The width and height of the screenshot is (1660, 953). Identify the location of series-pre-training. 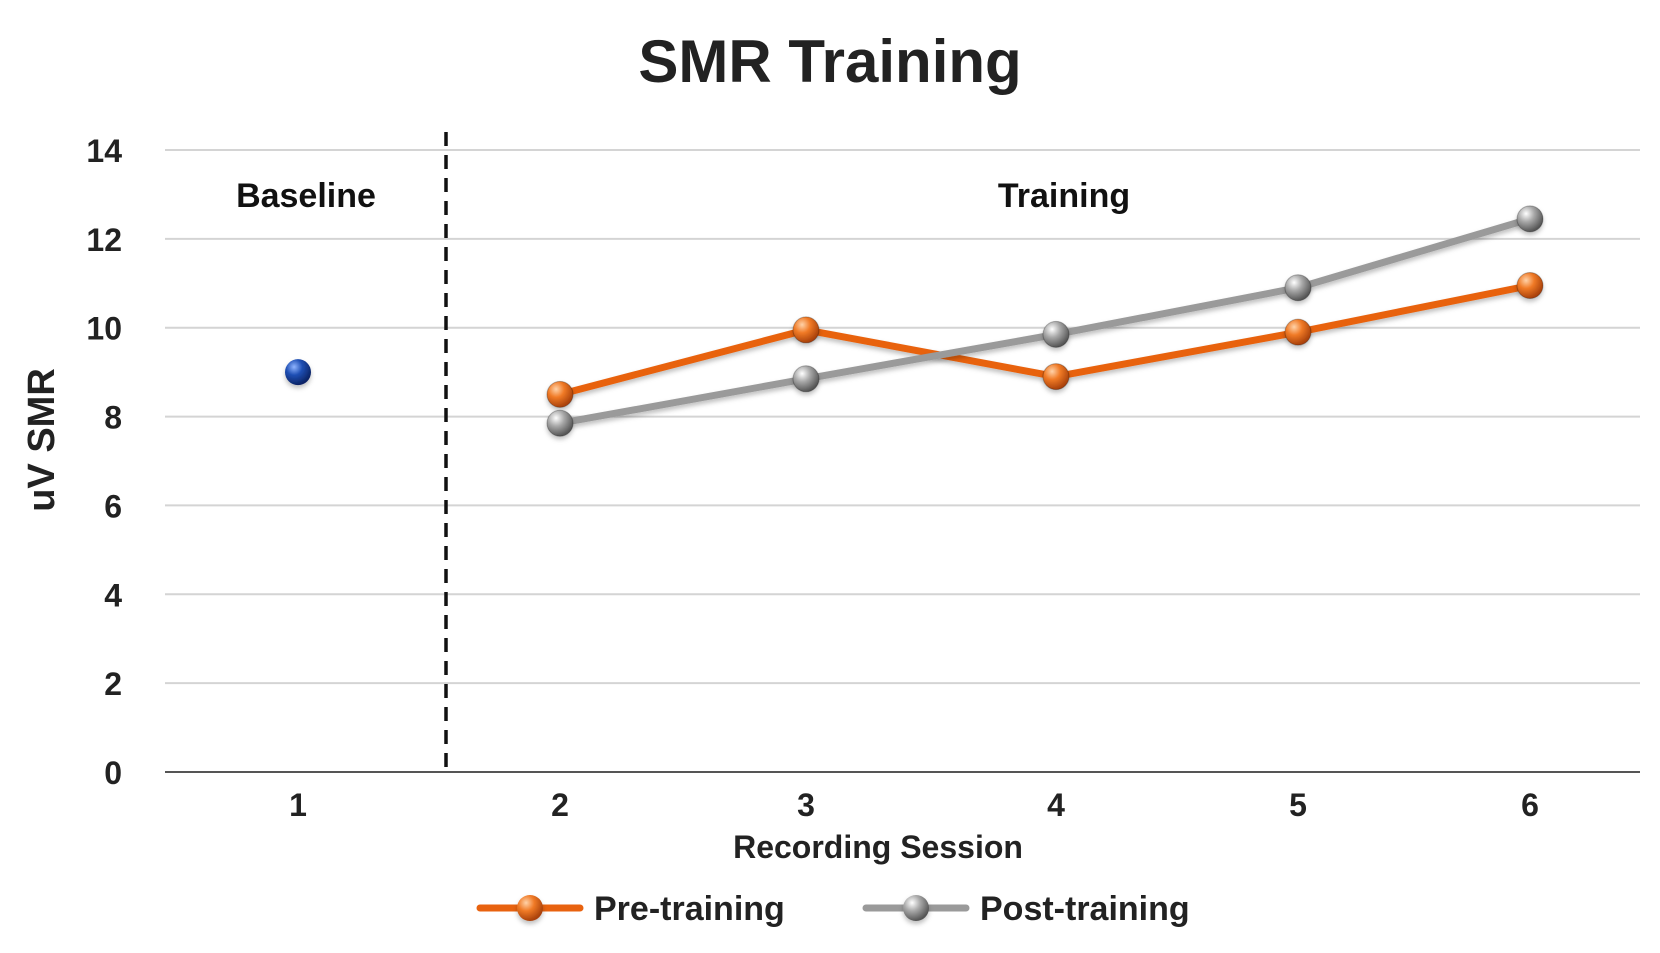
(1045, 340).